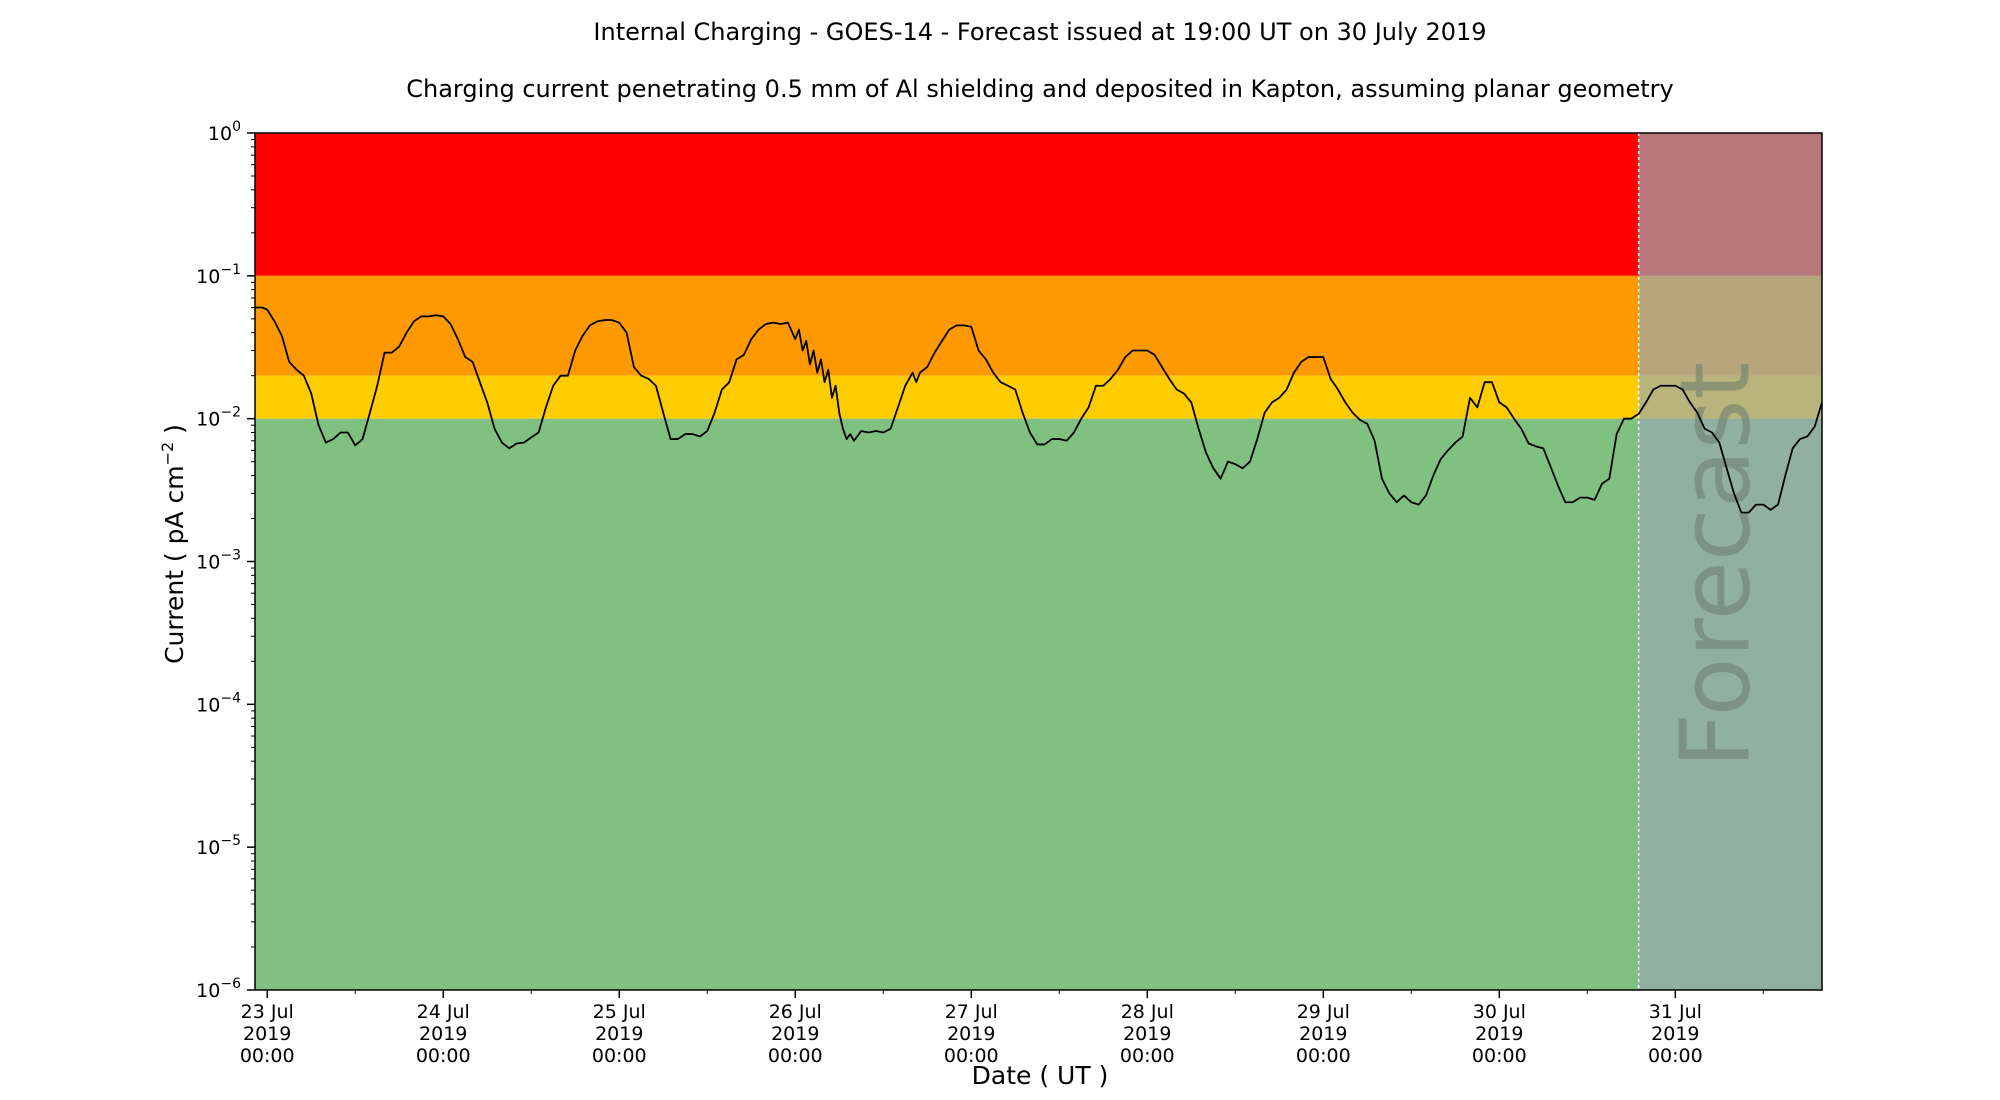  Describe the element at coordinates (443, 1012) in the screenshot. I see `x-tick-label: 24 Jul` at that location.